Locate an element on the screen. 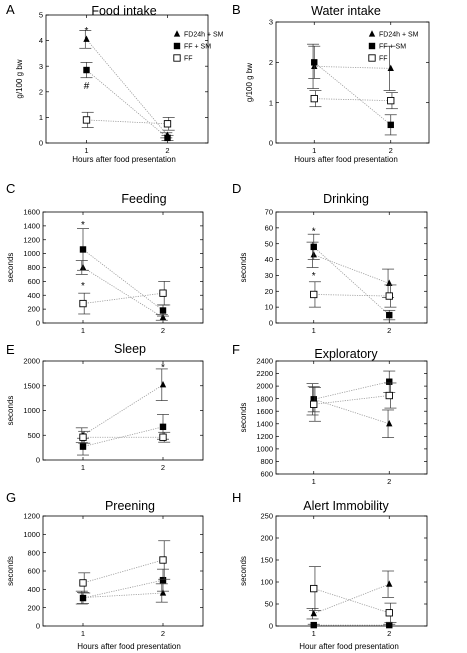 This screenshot has width=467, height=653. panel-letter: E is located at coordinates (10, 349).